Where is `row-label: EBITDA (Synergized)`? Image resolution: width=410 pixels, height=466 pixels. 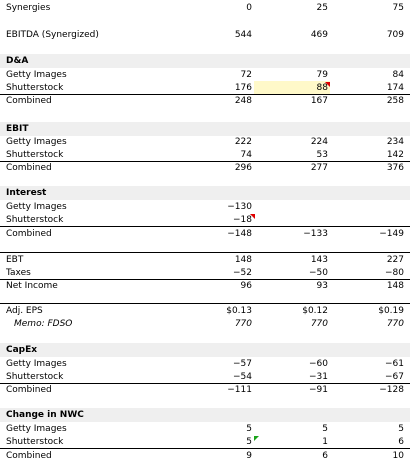 row-label: EBITDA (Synergized) is located at coordinates (52, 35).